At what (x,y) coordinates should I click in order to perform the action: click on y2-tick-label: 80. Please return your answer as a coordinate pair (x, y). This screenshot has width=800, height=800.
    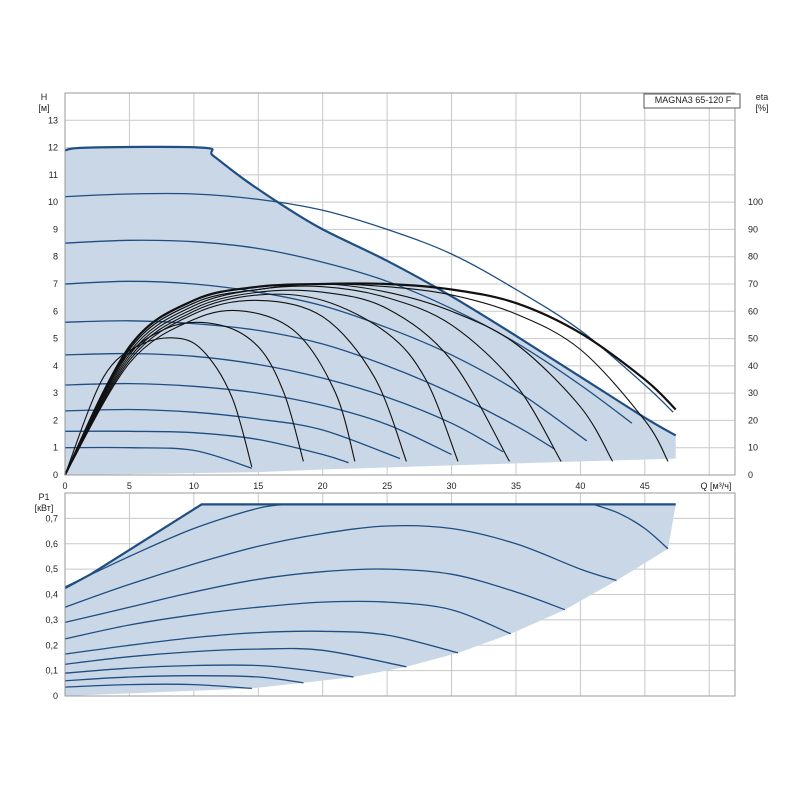
    Looking at the image, I should click on (753, 257).